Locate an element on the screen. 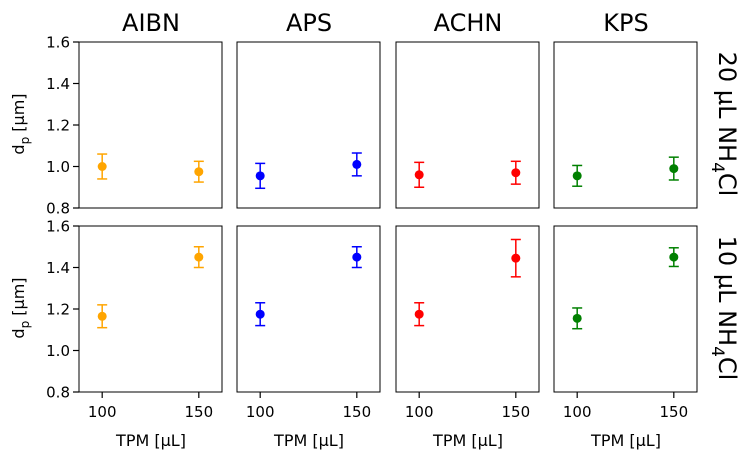 Image resolution: width=746 pixels, height=461 pixels. column-title-aibn: AIBN is located at coordinates (151, 23).